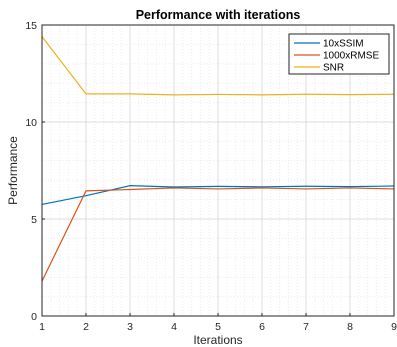 This screenshot has width=397, height=347. I want to click on y-tick-label: 5, so click(34, 220).